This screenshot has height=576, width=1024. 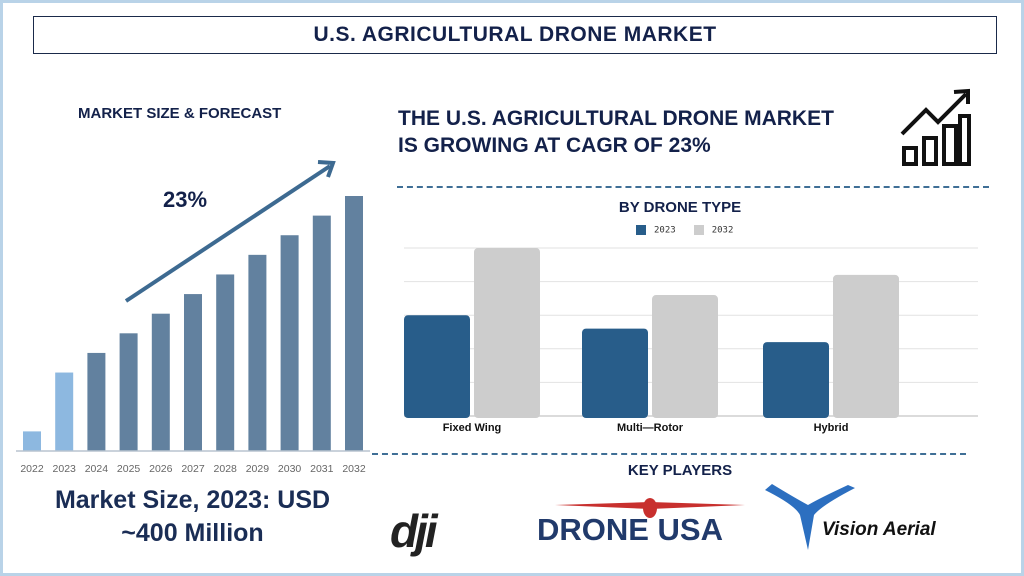 I want to click on chart-legend: 2023 2032, so click(x=684, y=230).